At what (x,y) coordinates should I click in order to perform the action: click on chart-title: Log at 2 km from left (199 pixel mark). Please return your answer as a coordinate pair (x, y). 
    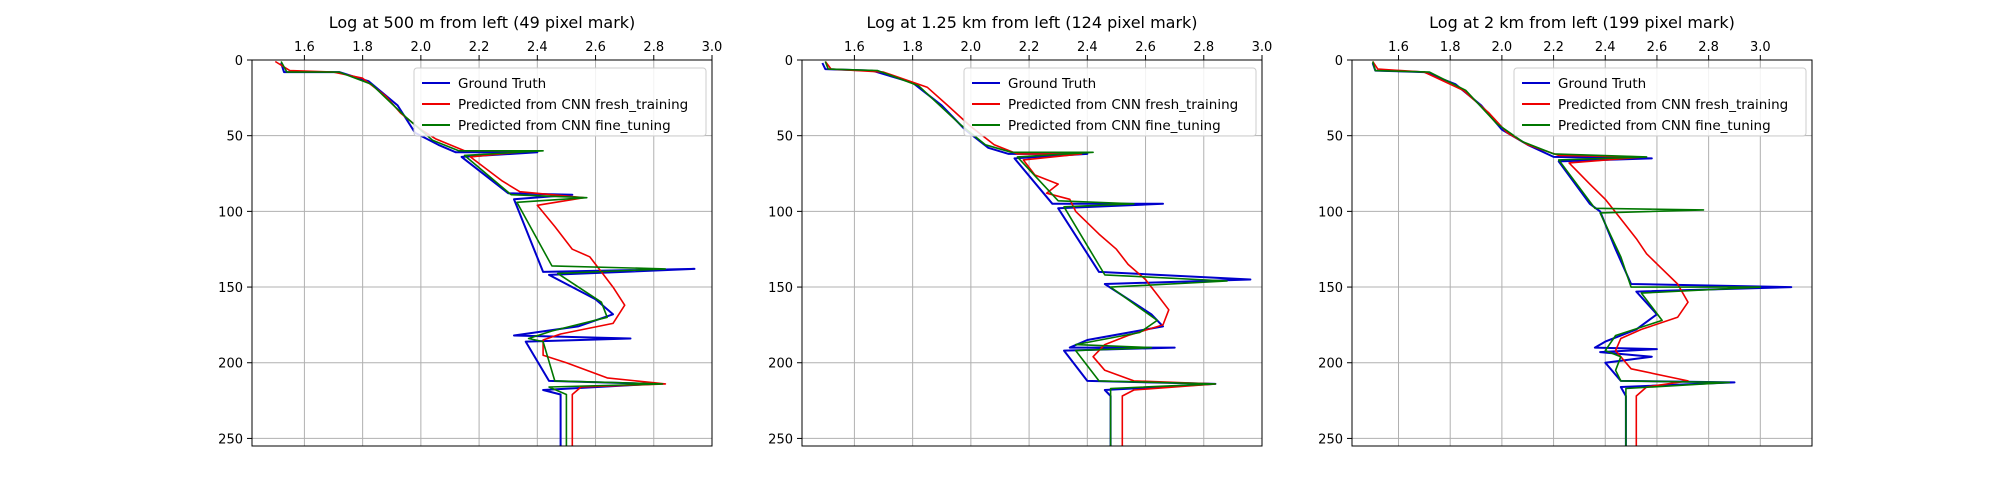
    Looking at the image, I should click on (1582, 22).